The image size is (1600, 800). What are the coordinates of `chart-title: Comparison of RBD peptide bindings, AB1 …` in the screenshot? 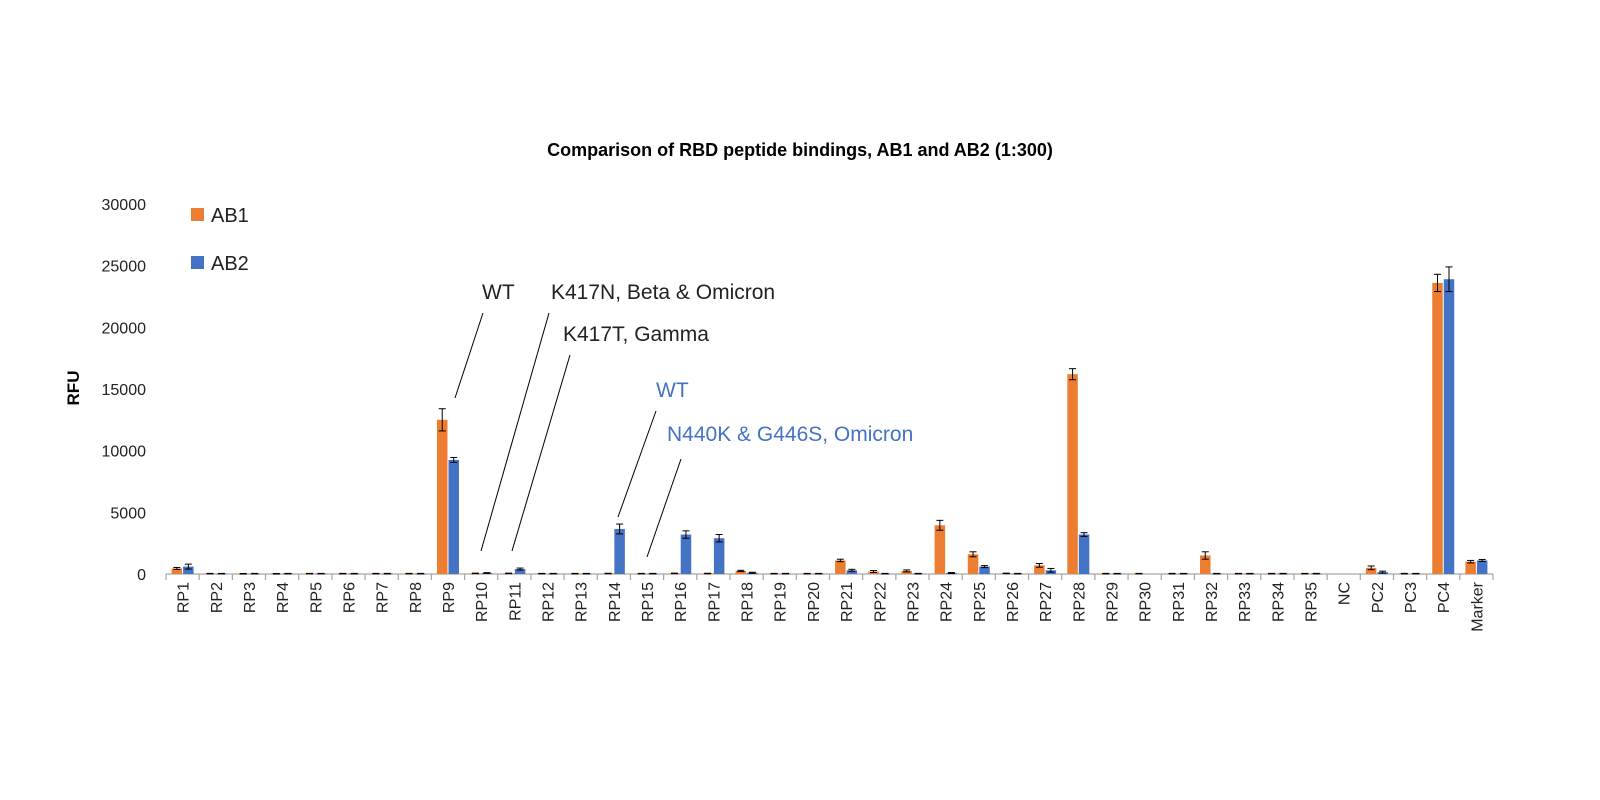 It's located at (800, 150).